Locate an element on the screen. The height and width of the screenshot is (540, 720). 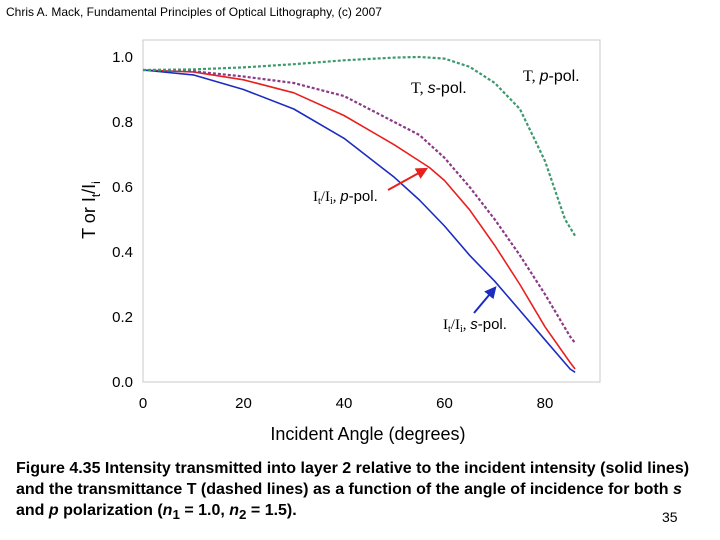
x-tick-label: 60 is located at coordinates (444, 403).